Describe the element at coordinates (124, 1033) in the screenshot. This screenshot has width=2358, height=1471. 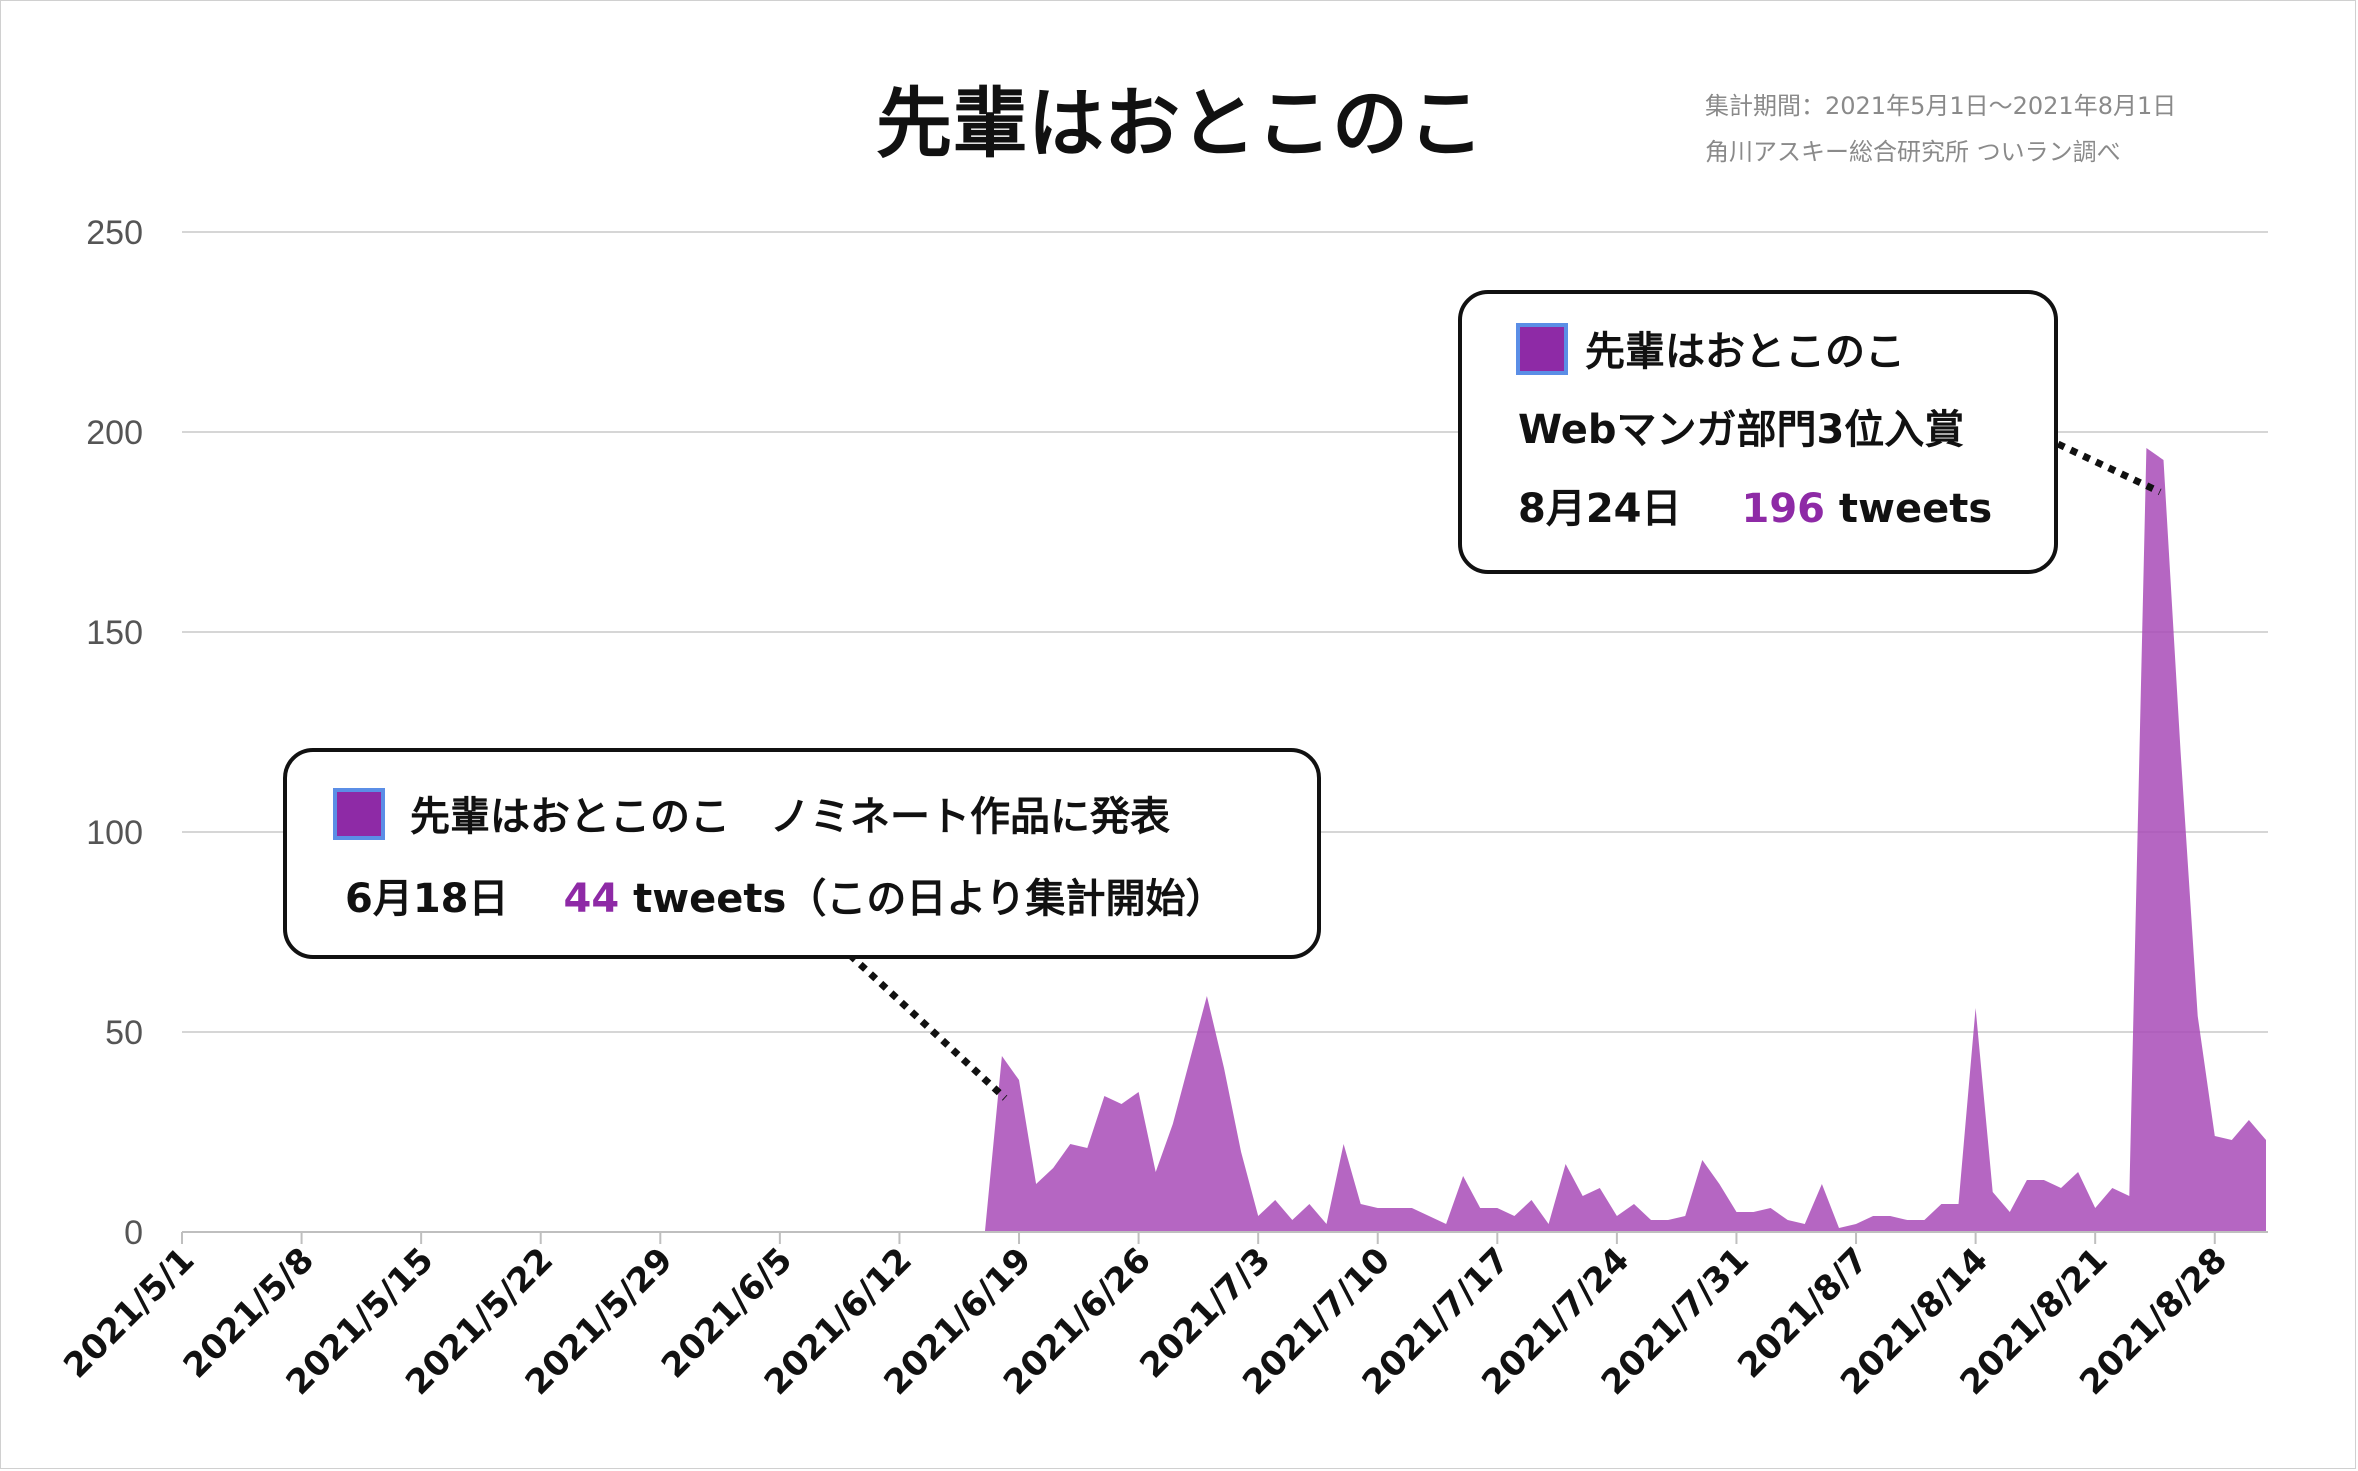
I see `y-tick-label: 50` at that location.